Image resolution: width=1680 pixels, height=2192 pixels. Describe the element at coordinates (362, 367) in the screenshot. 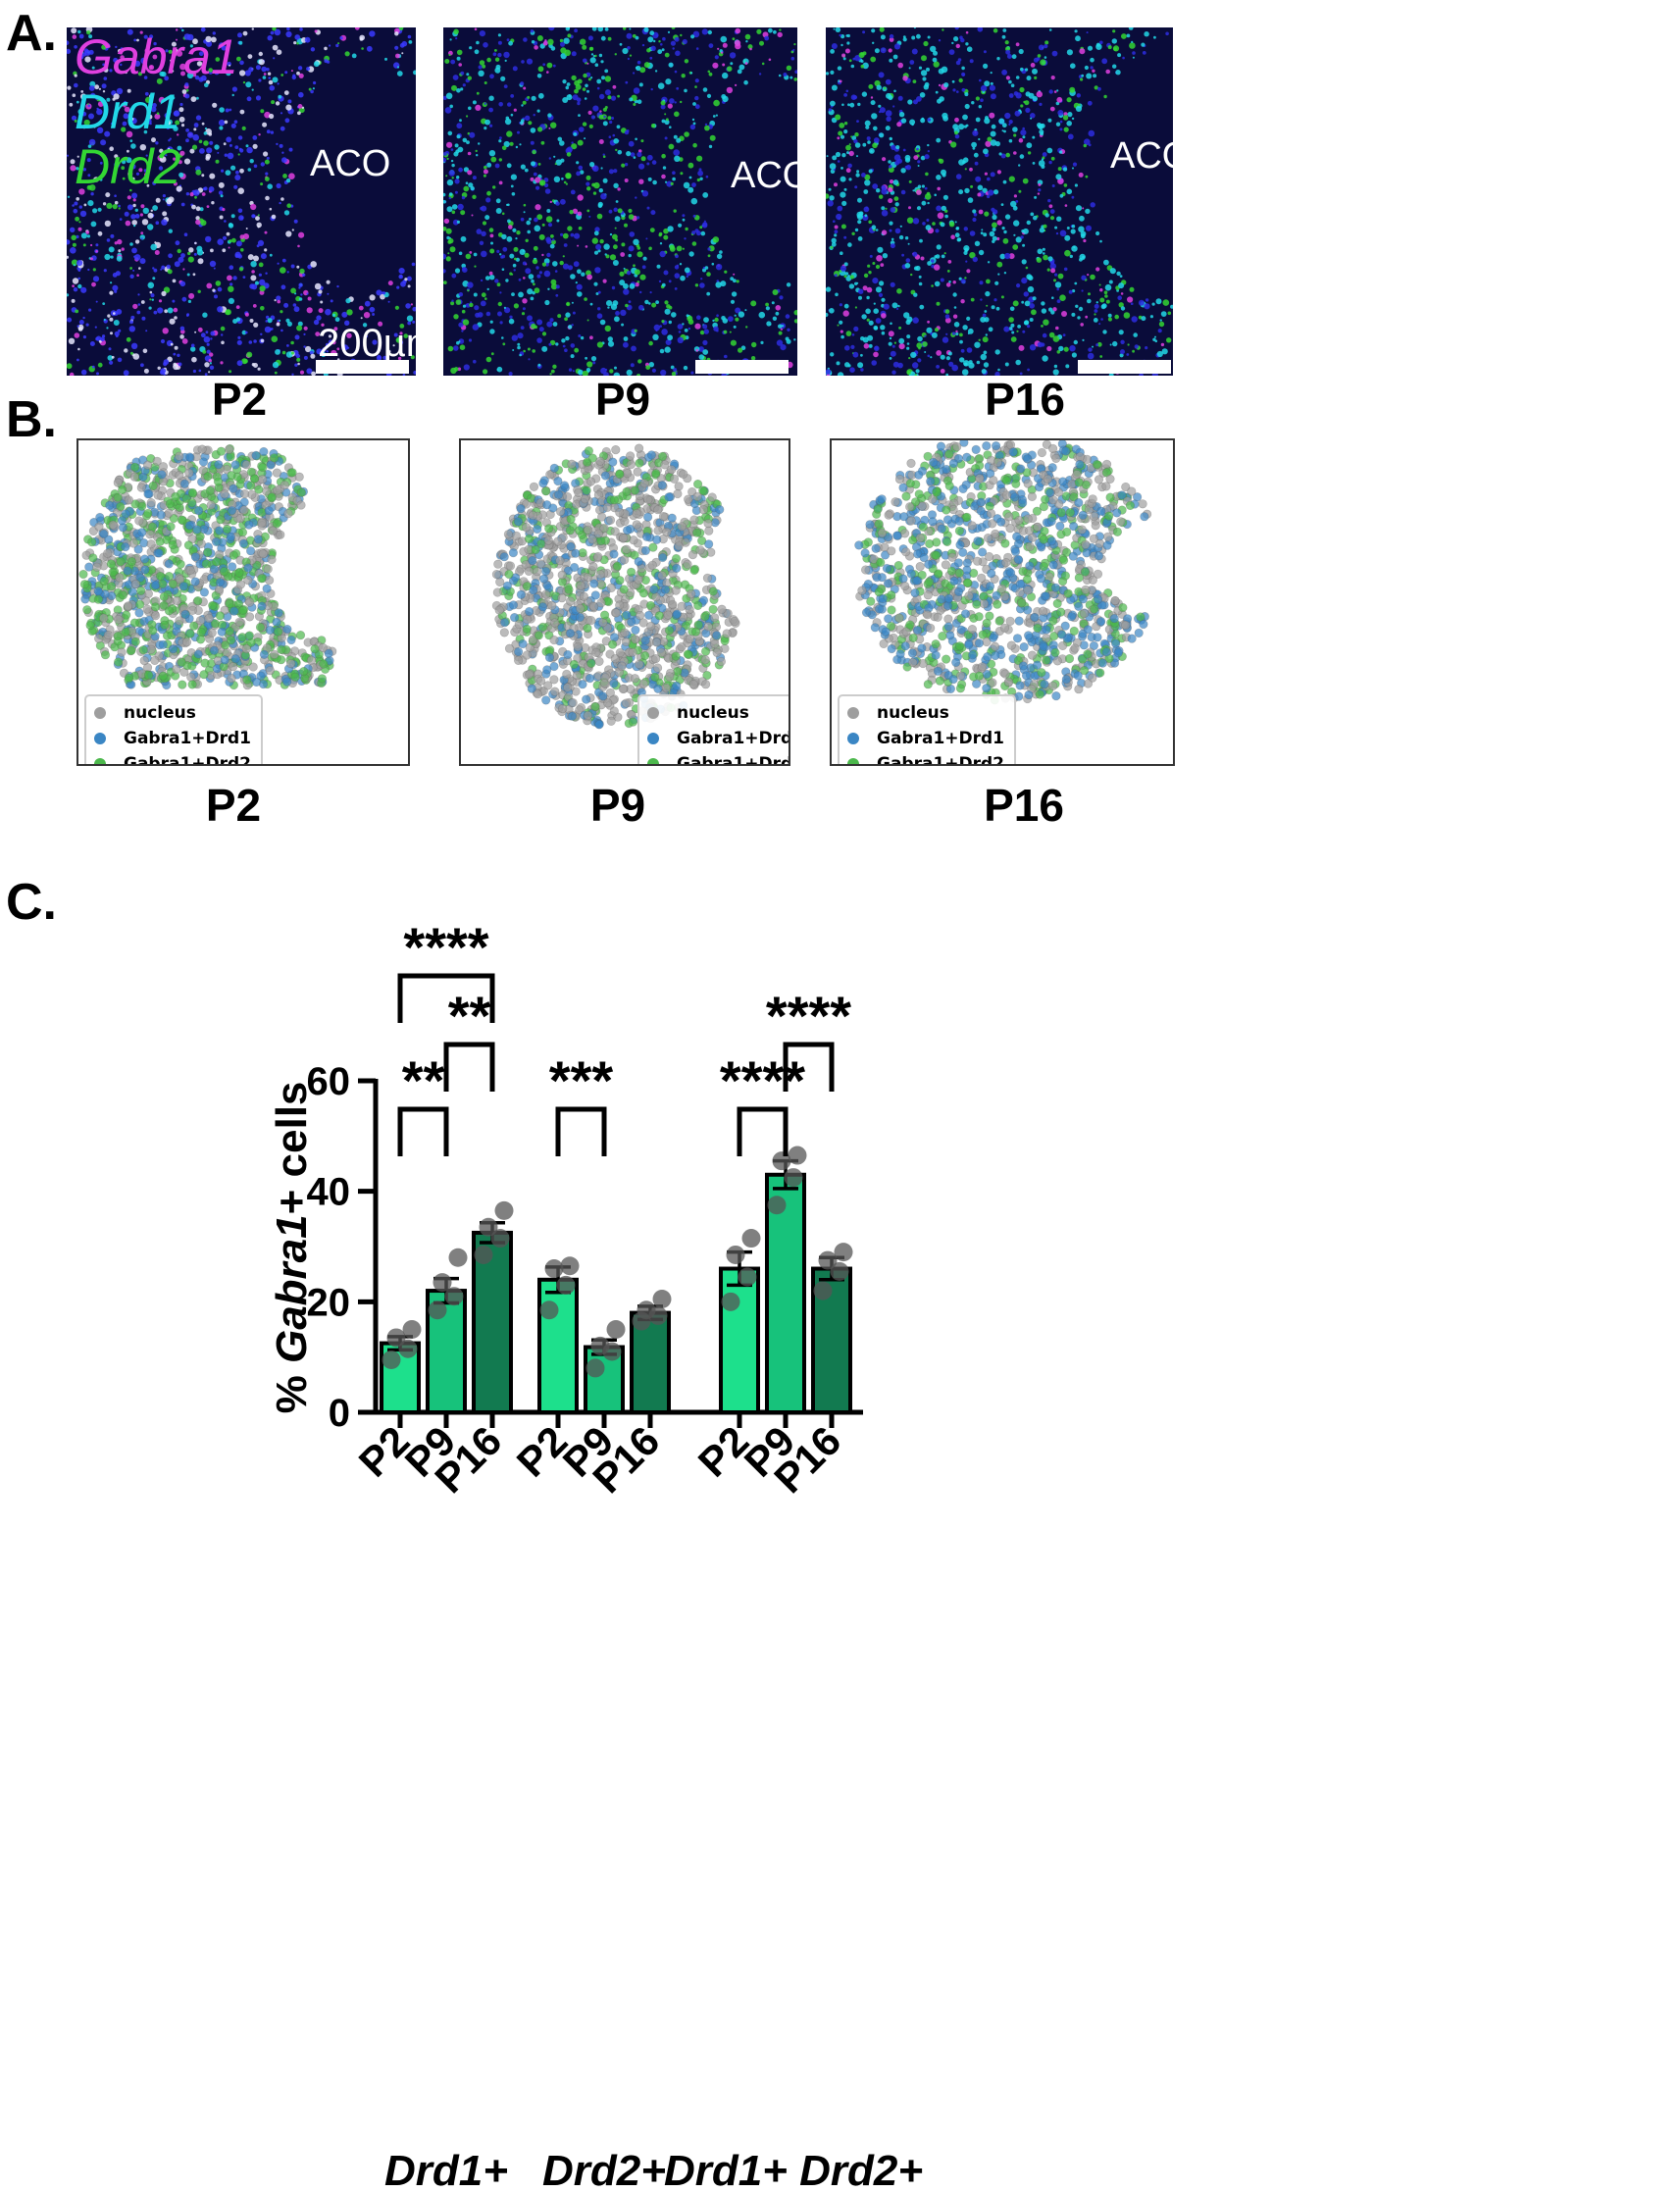

I see `scale-bar-p2` at that location.